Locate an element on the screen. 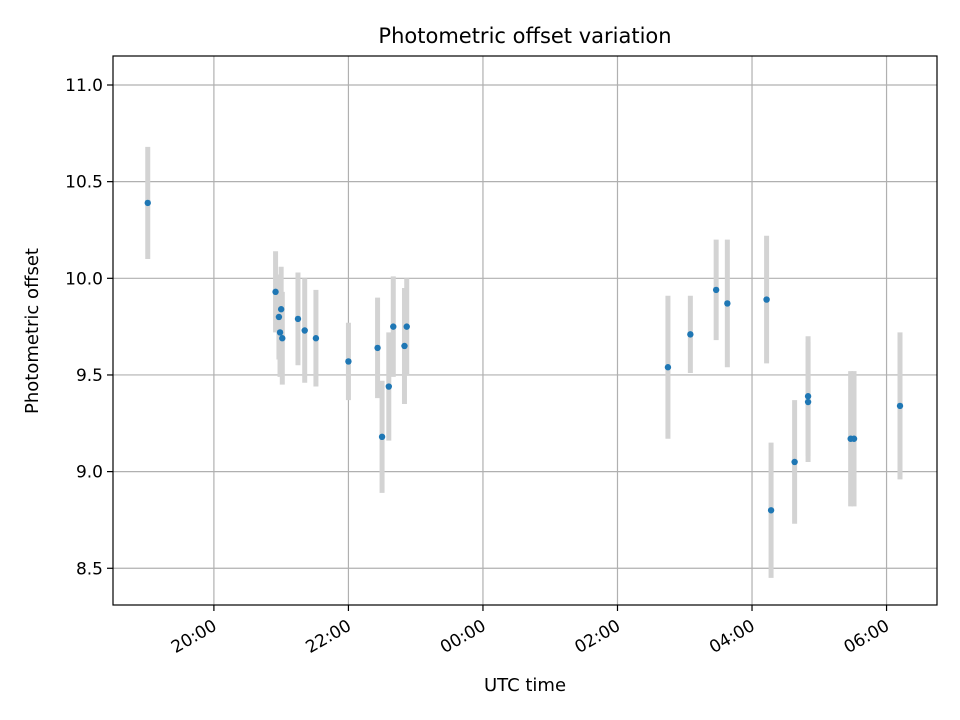 The height and width of the screenshot is (720, 960). chart-title: Photometric offset variation is located at coordinates (524, 36).